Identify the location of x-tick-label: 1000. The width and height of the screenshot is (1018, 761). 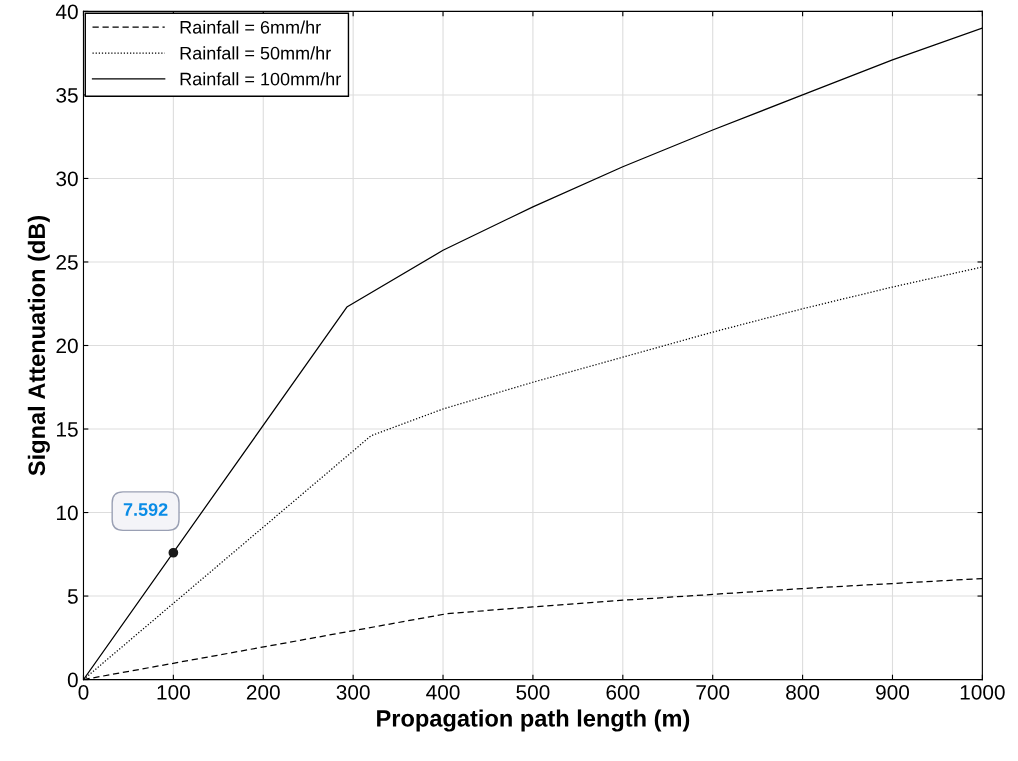
(982, 692).